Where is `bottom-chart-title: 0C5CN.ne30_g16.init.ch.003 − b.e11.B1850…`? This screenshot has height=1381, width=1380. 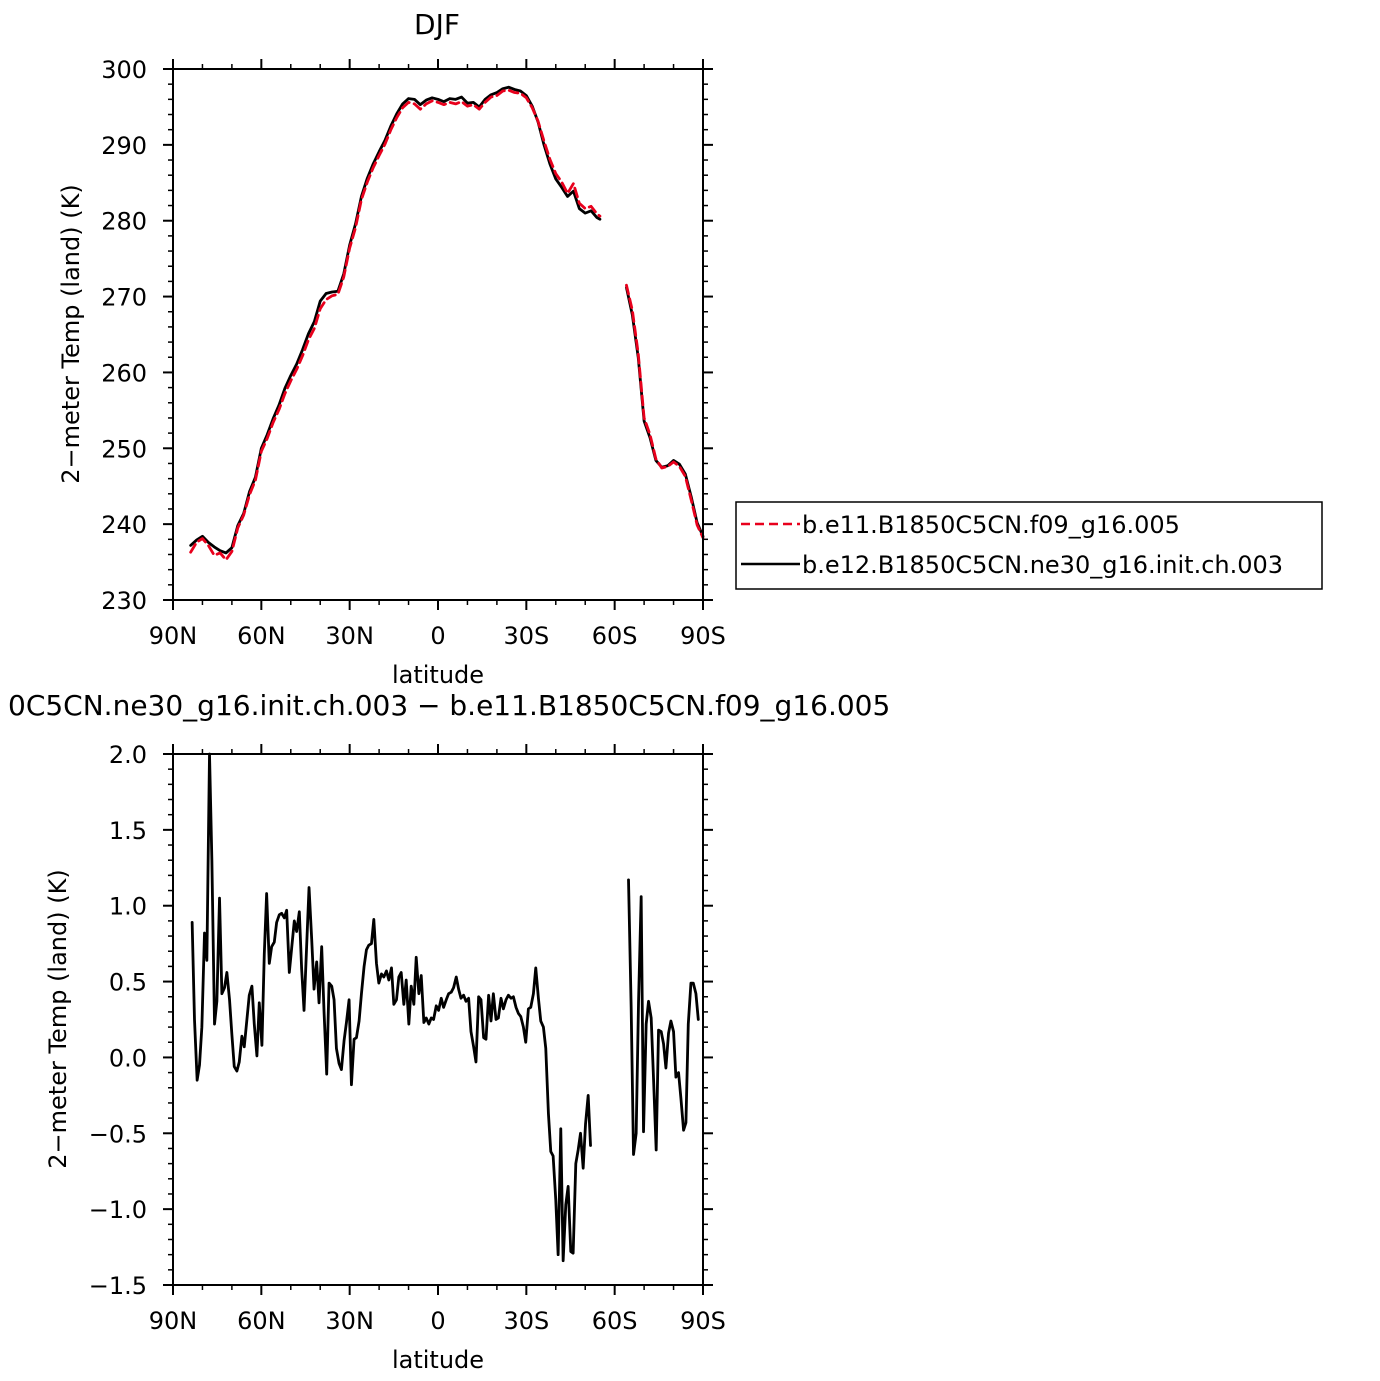
bottom-chart-title: 0C5CN.ne30_g16.init.ch.003 − b.e11.B1850… is located at coordinates (449, 705).